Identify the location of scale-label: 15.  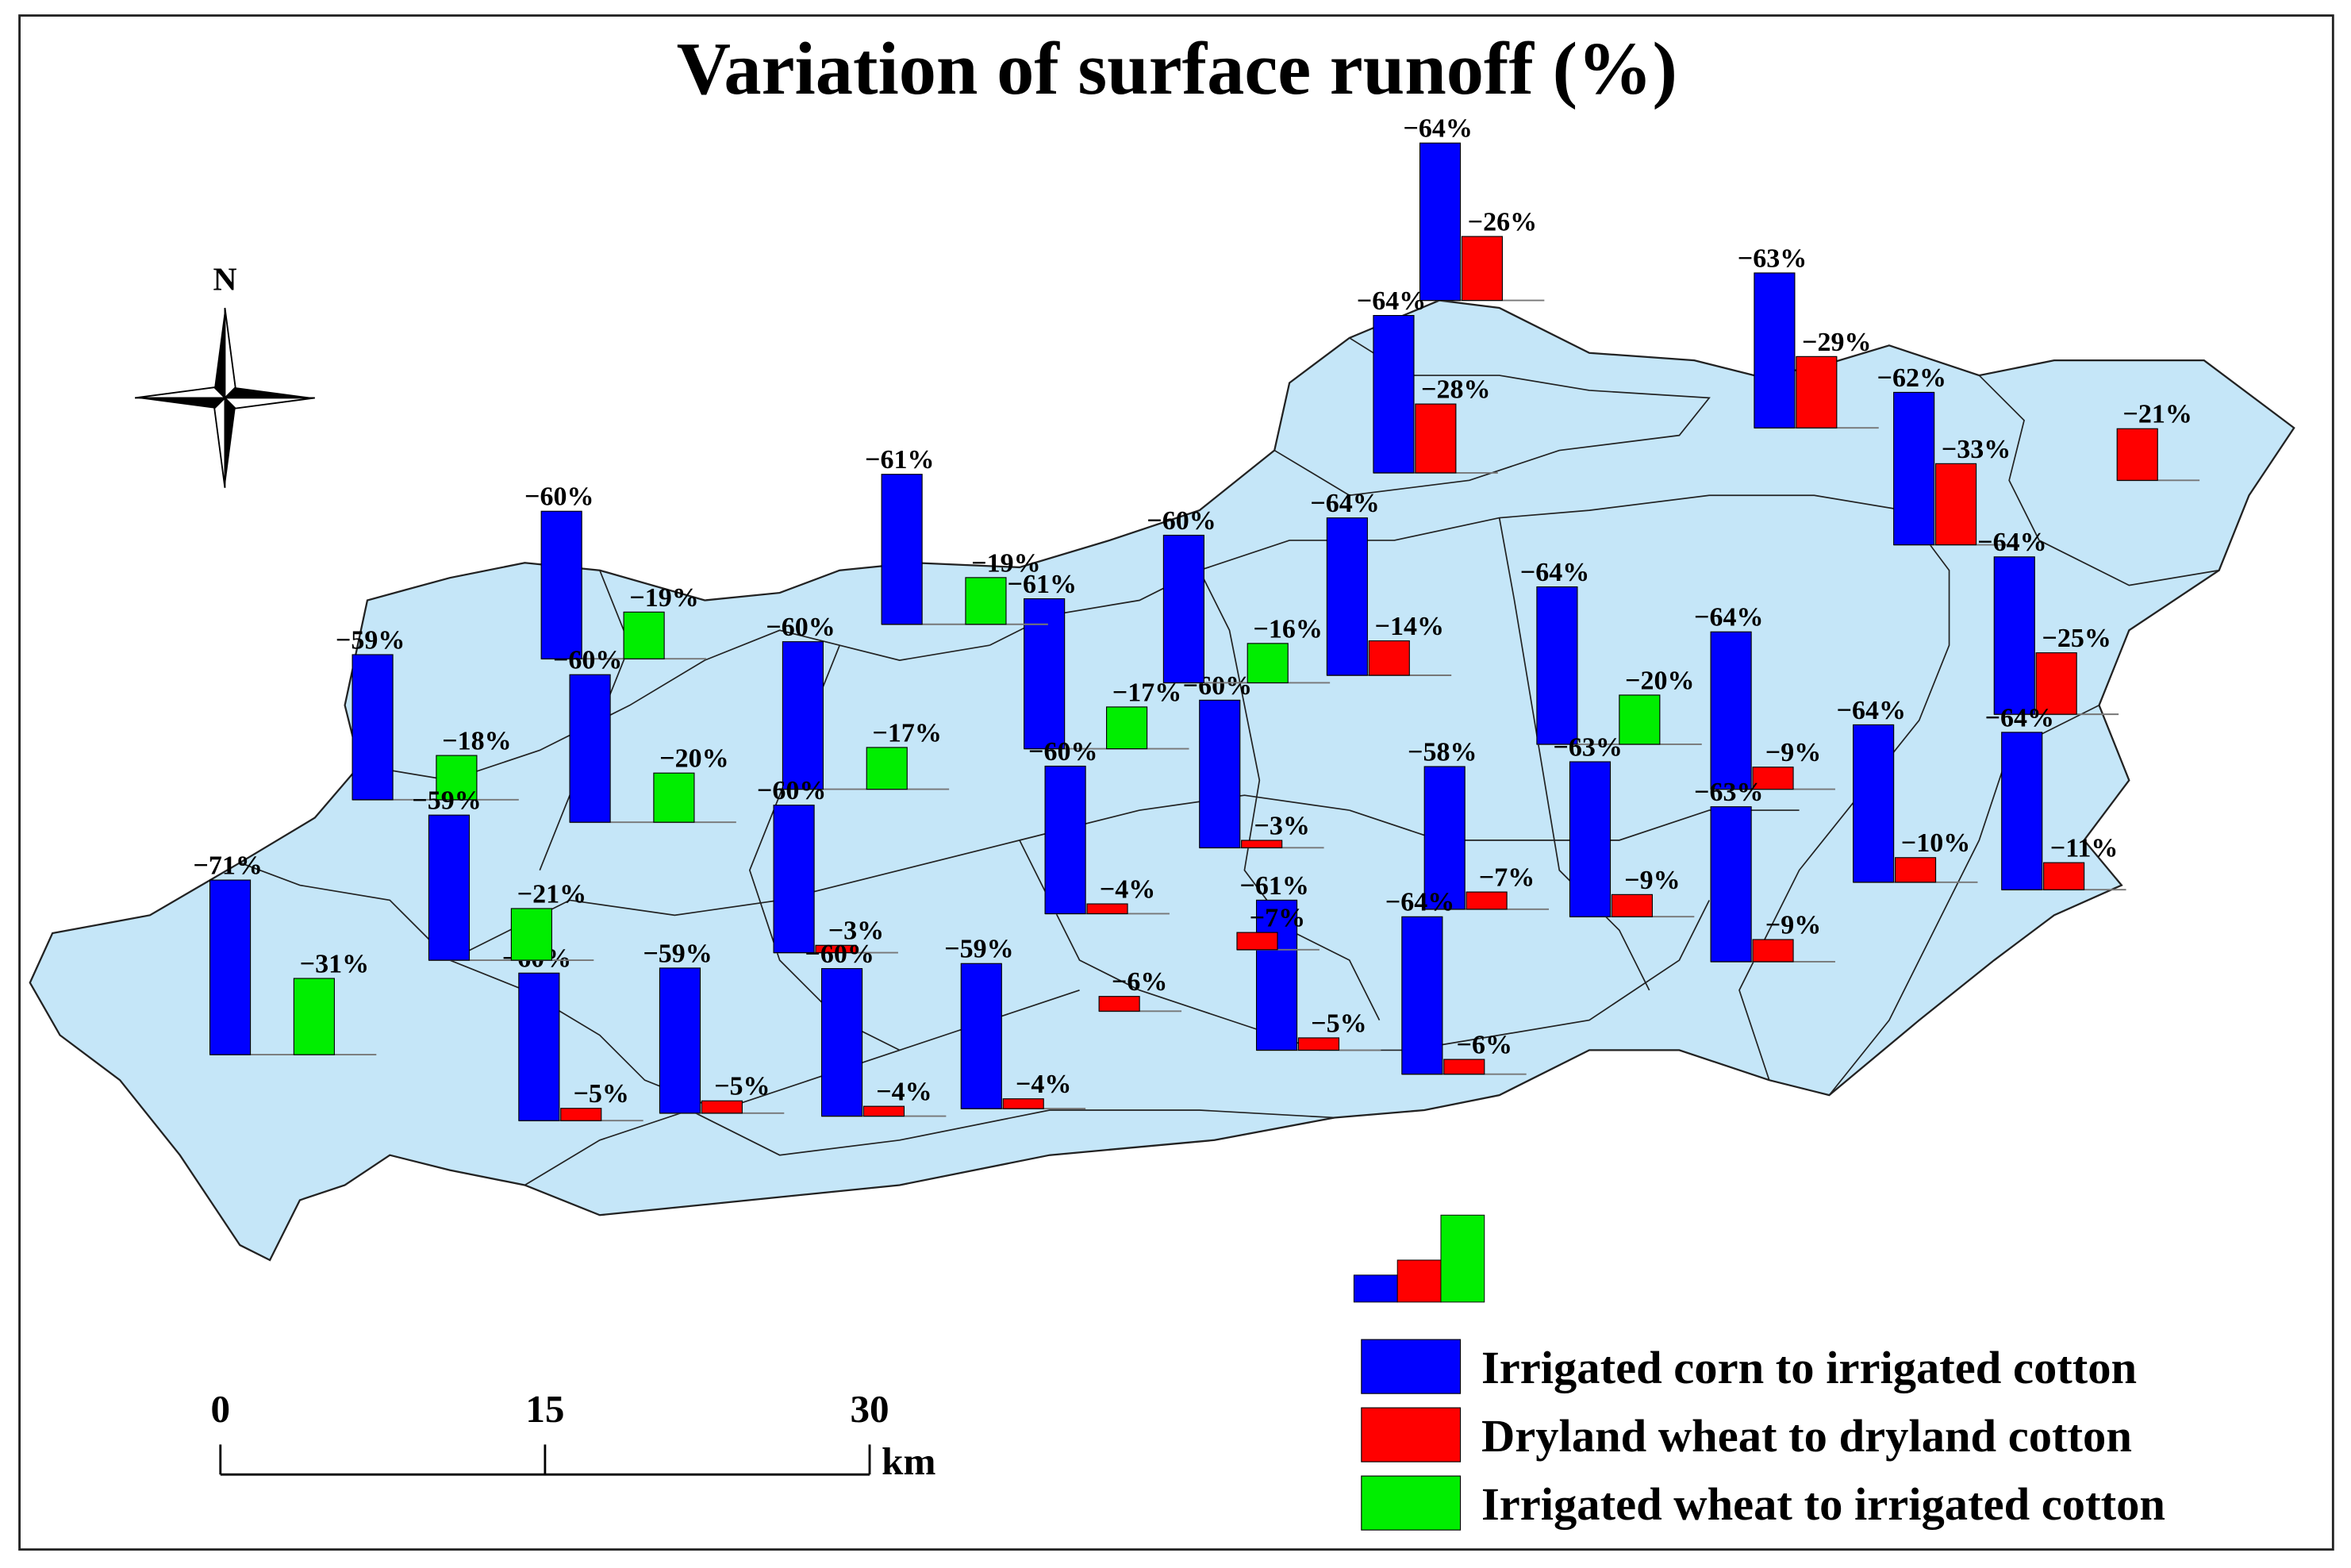
(544, 1409).